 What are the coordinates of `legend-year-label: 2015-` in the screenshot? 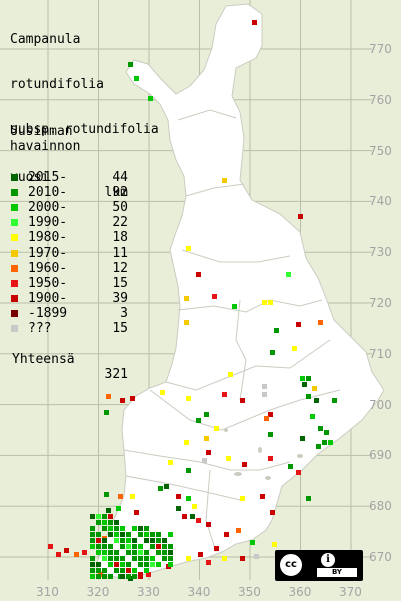 It's located at (48, 177).